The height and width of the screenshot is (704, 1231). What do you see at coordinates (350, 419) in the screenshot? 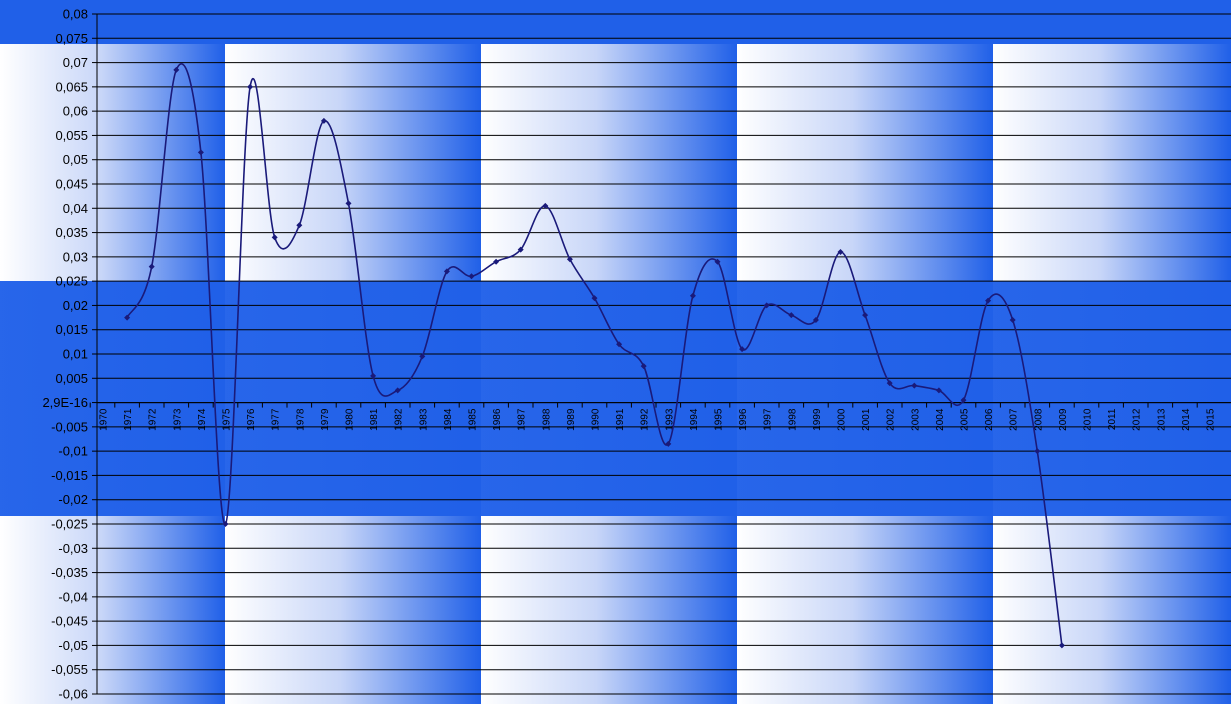
I see `x-tick-label: 1980` at bounding box center [350, 419].